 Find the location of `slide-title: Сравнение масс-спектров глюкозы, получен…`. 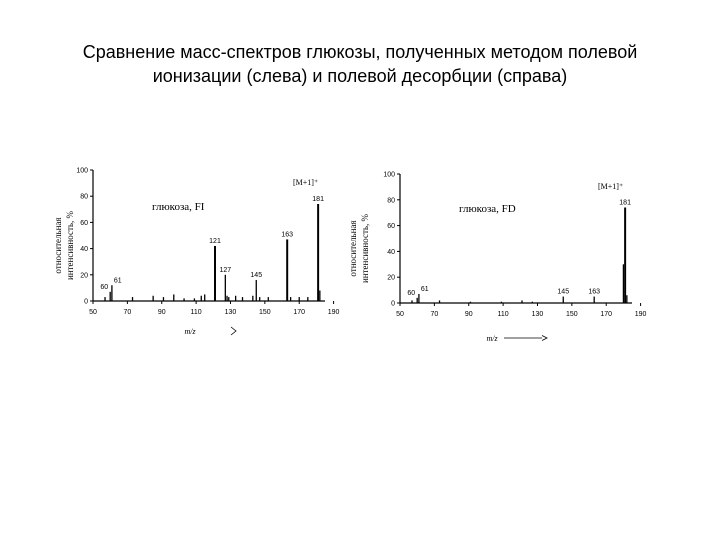

slide-title: Сравнение масс-спектров глюкозы, получен… is located at coordinates (360, 64).